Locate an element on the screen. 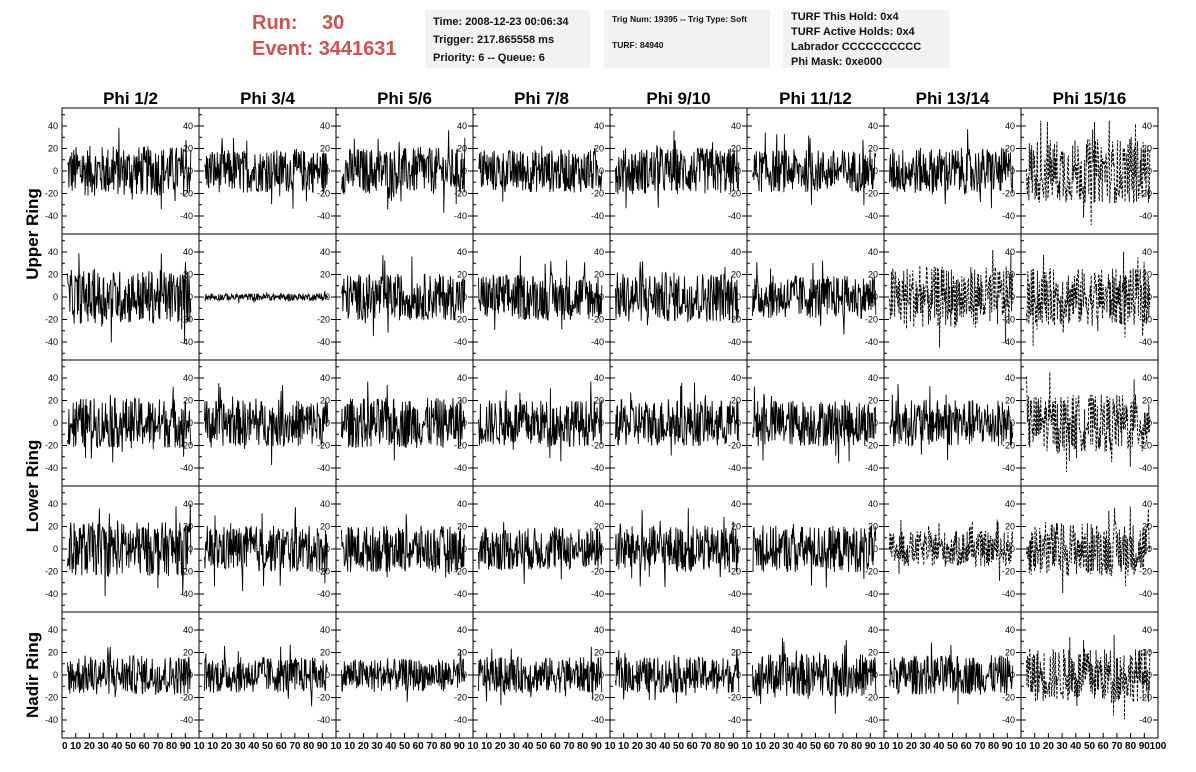 The image size is (1196, 772). x-tick-label: 10 is located at coordinates (487, 746).